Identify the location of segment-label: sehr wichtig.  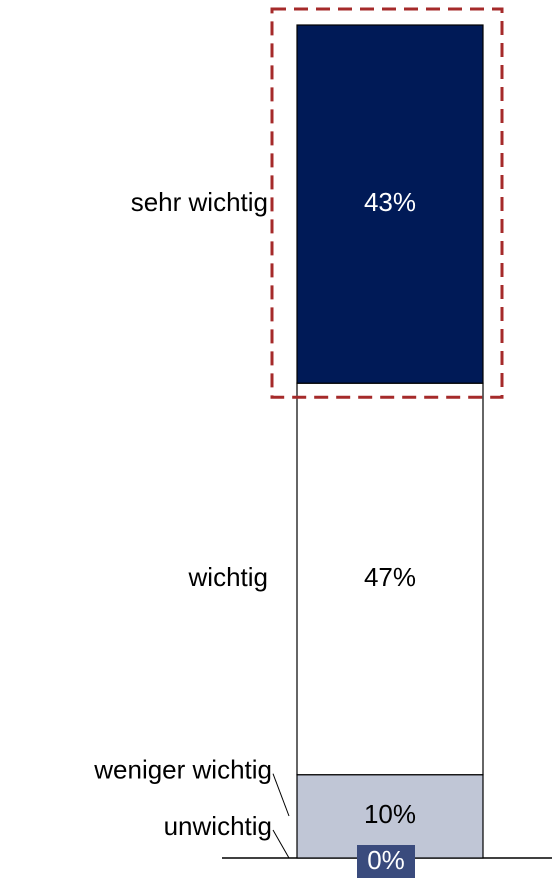
(199, 202).